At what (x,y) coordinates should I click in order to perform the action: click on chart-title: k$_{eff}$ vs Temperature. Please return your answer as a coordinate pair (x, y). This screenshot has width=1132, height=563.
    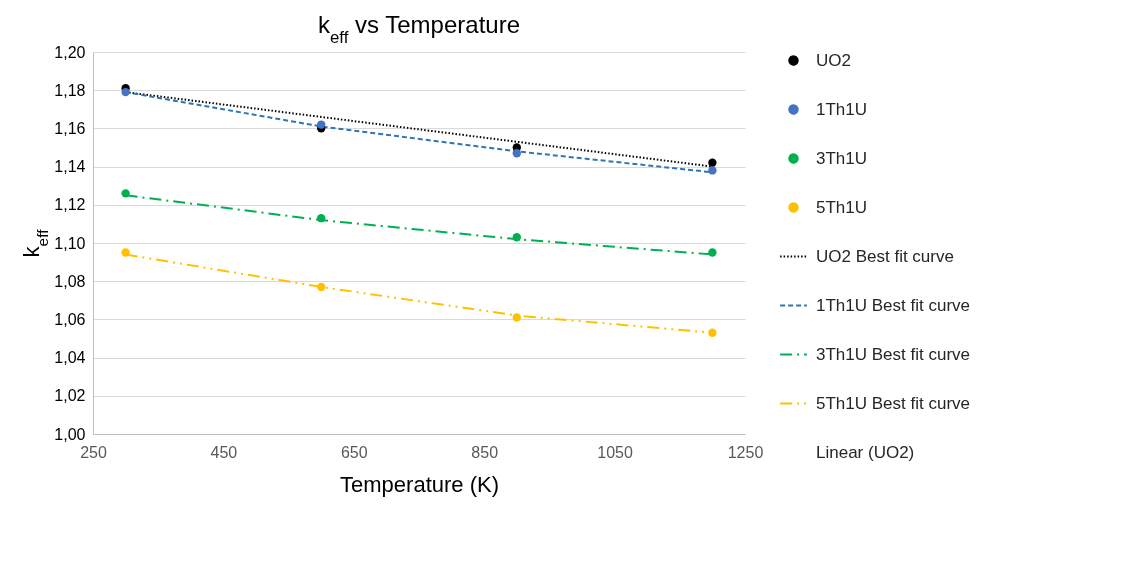
    Looking at the image, I should click on (419, 29).